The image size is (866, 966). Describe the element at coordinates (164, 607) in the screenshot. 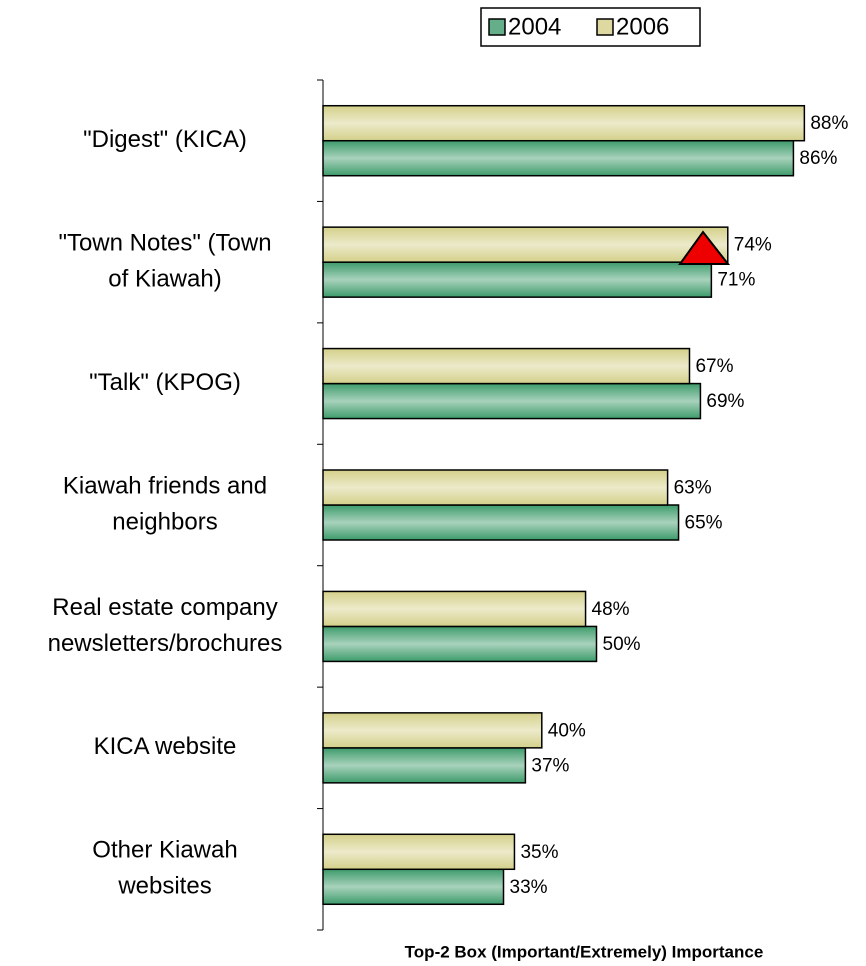

I see `category-label: Real estate company` at that location.